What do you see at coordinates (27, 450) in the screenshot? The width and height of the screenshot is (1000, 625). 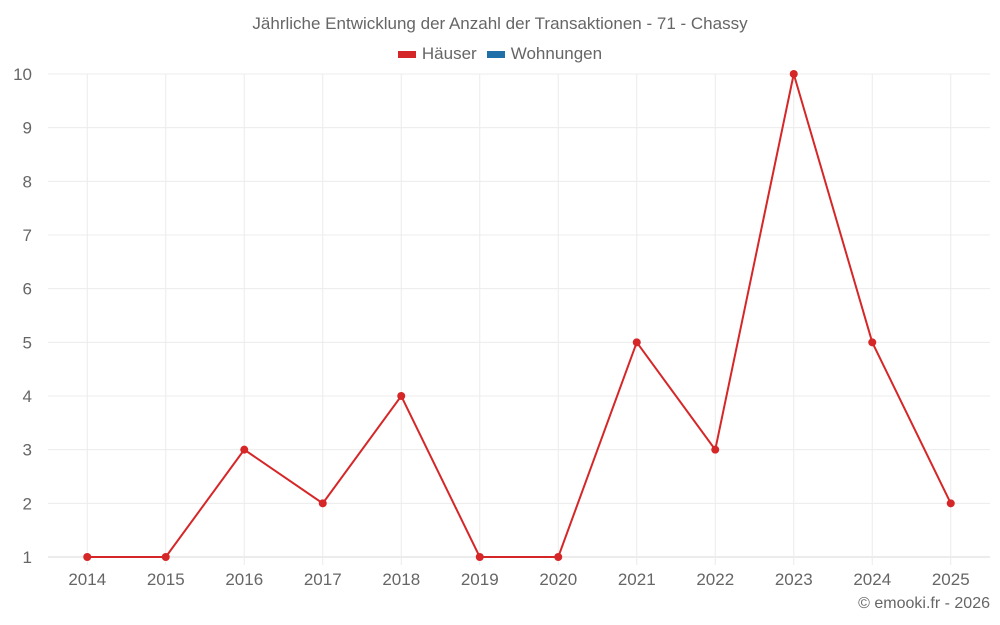 I see `y-tick-label: 3` at bounding box center [27, 450].